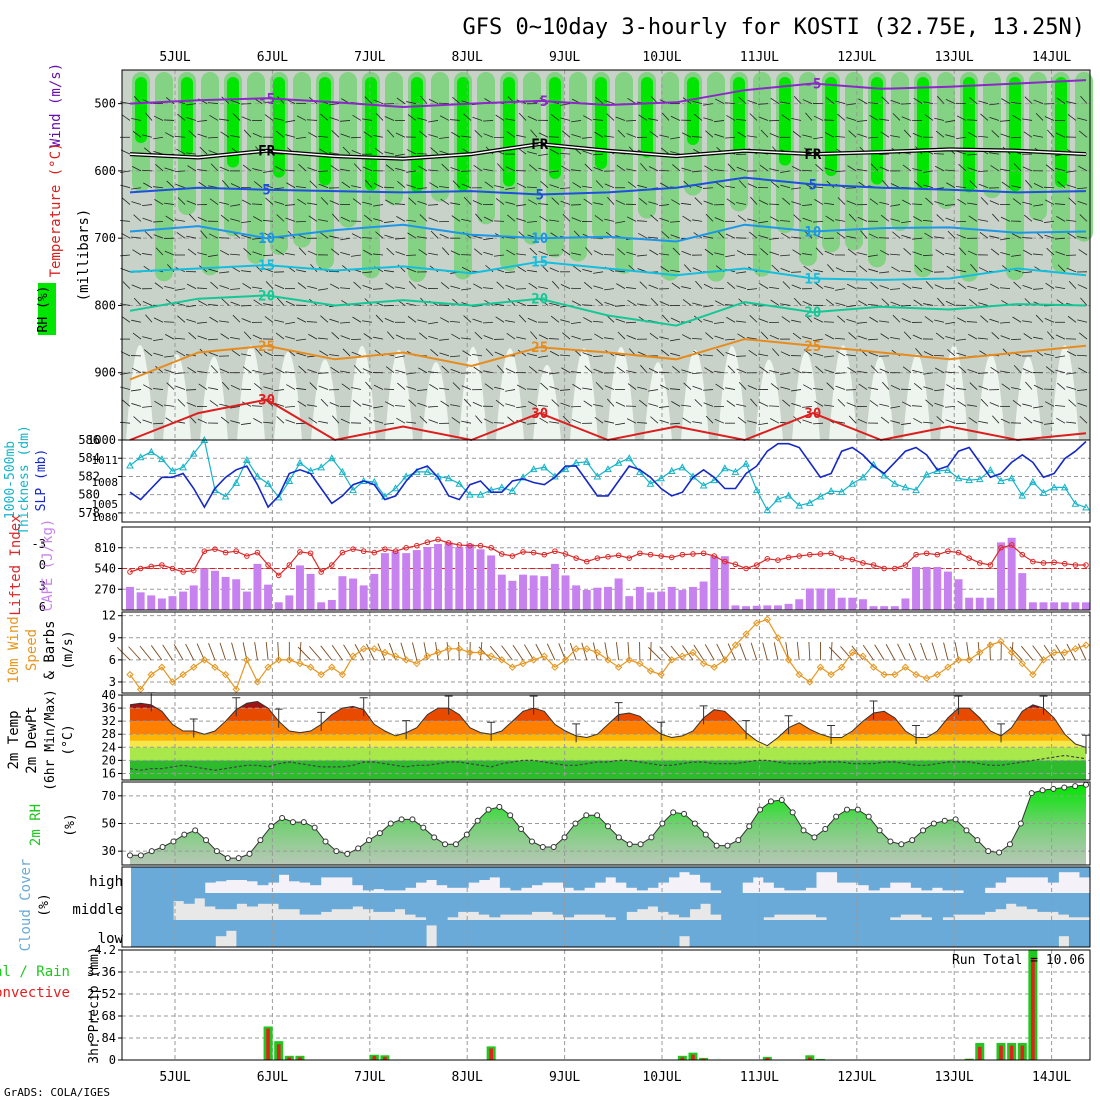 The image size is (1100, 1100). Describe the element at coordinates (105, 460) in the screenshot. I see `slp-tick-label: 1011` at that location.